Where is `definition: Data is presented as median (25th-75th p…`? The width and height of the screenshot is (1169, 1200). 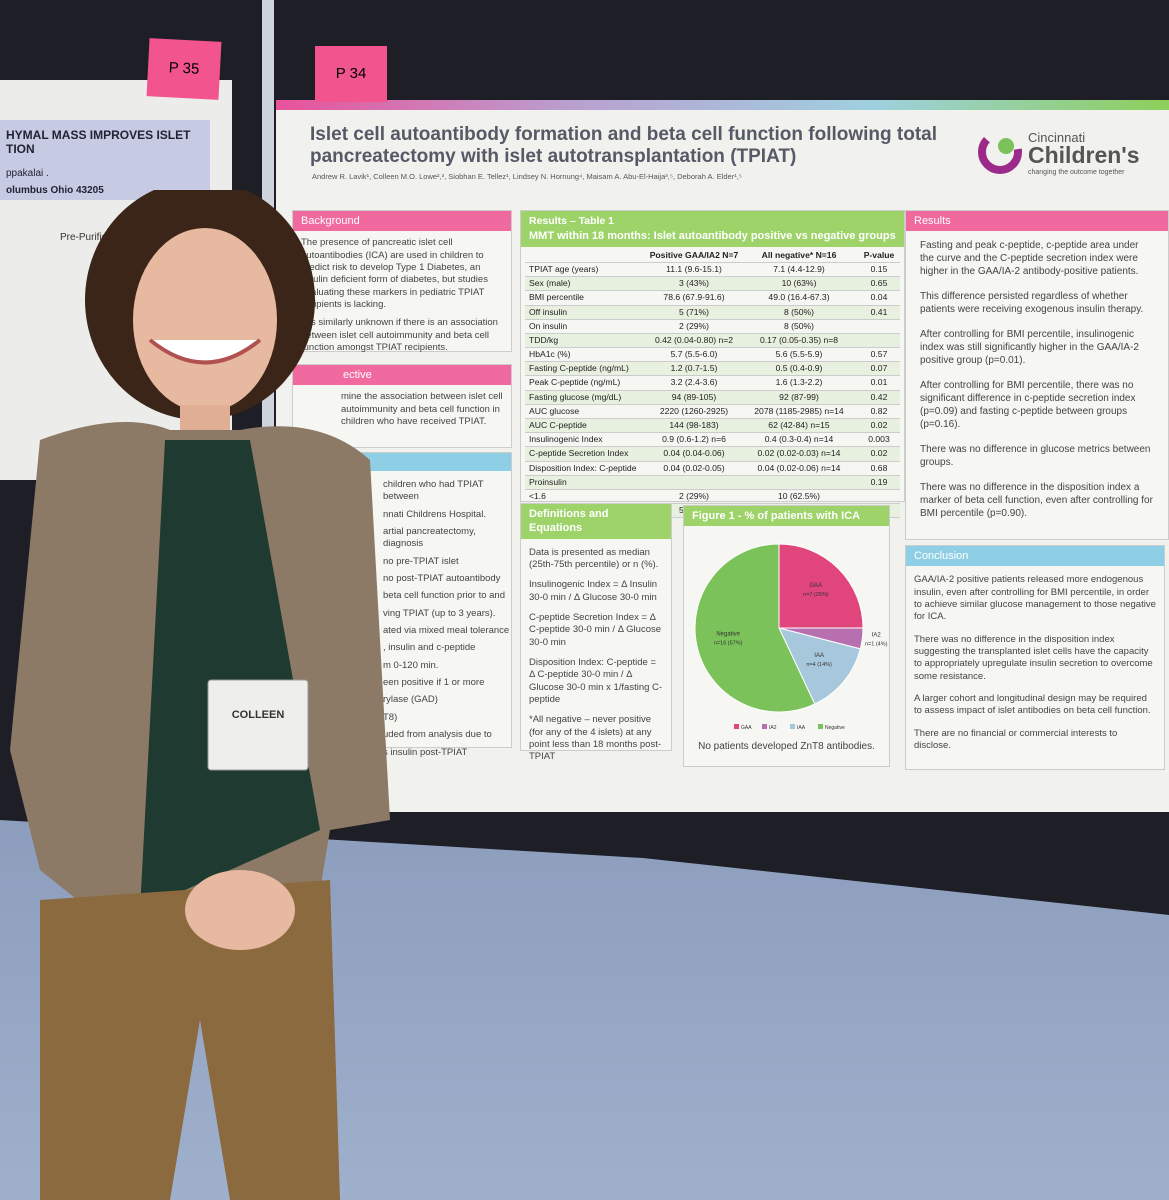 definition: Data is presented as median (25th-75th p… is located at coordinates (594, 558).